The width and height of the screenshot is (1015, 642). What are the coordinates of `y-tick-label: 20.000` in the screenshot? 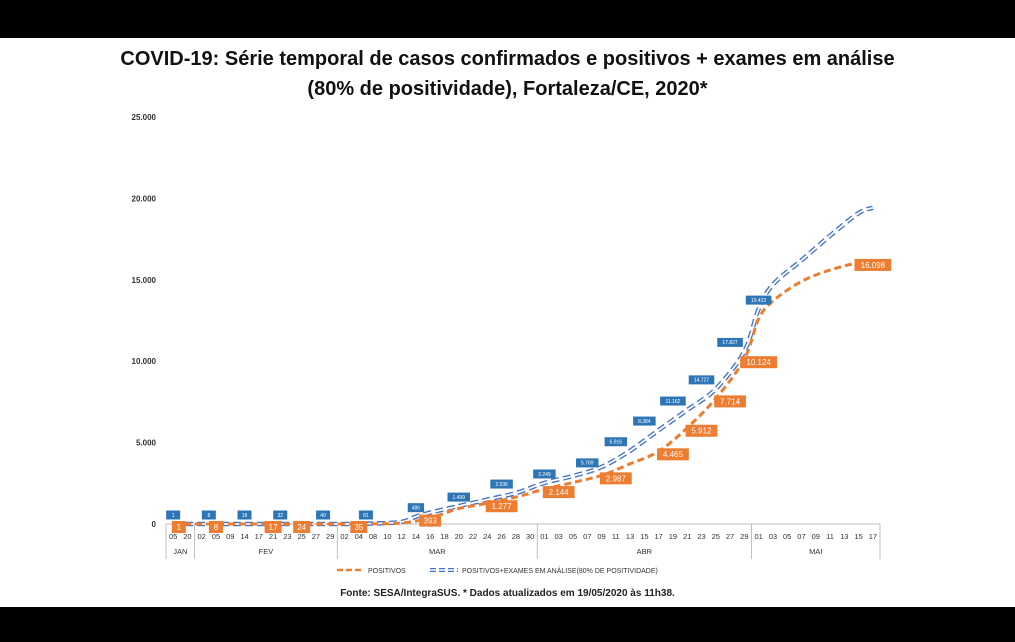 It's located at (144, 198).